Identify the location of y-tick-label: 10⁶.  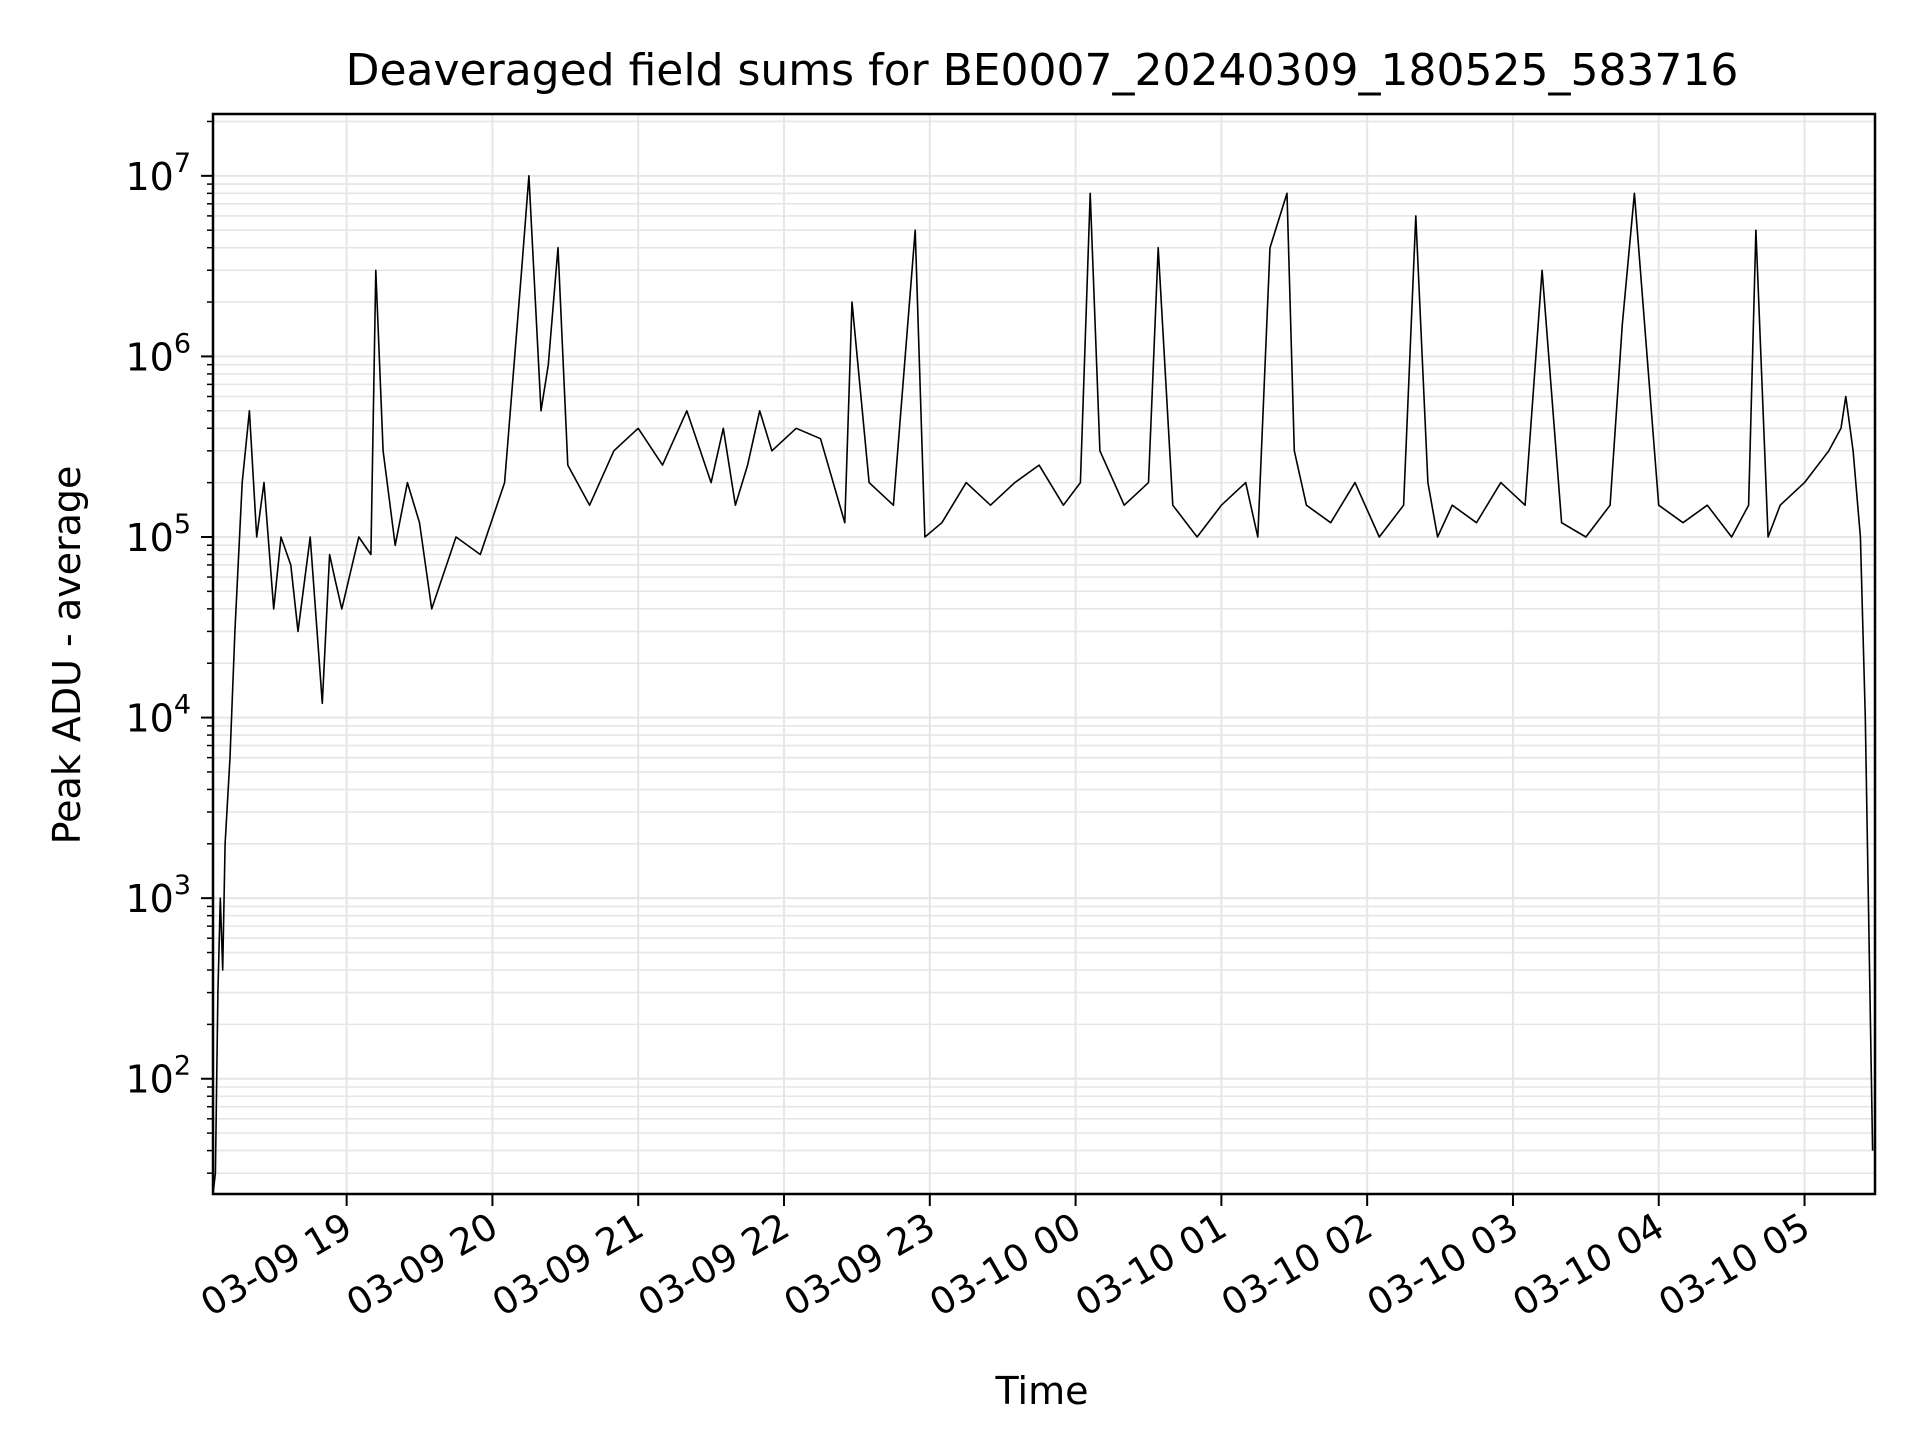
(158, 353).